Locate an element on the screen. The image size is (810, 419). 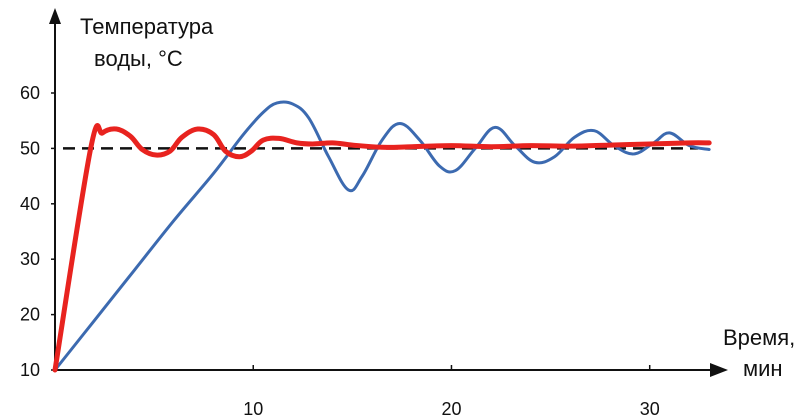
x-axis-title: Время, мин is located at coordinates (759, 353).